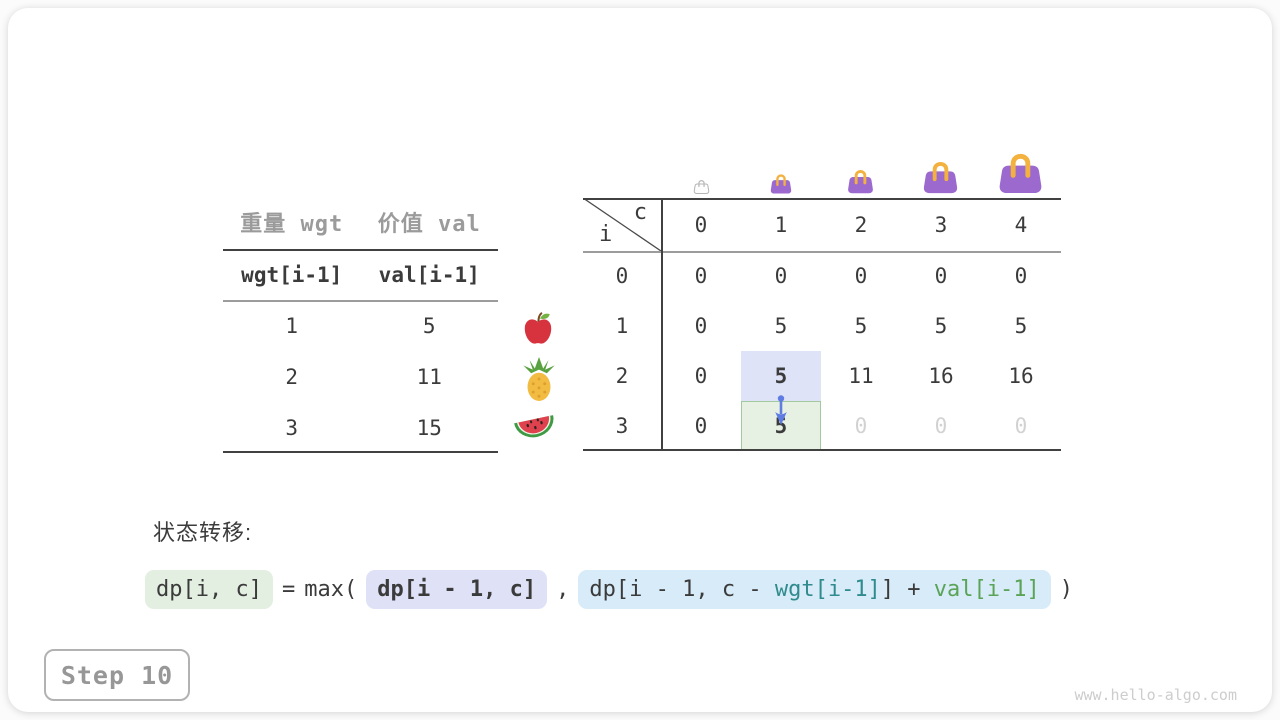  I want to click on state-transition-label: 状态转移:, so click(203, 532).